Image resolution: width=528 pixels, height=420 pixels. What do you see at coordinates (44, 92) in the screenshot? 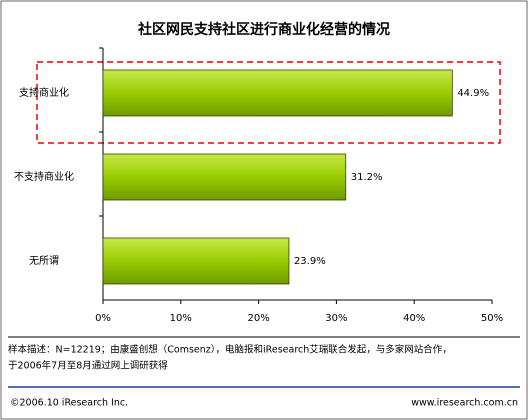
I see `y-tick-label: 支持商业化` at bounding box center [44, 92].